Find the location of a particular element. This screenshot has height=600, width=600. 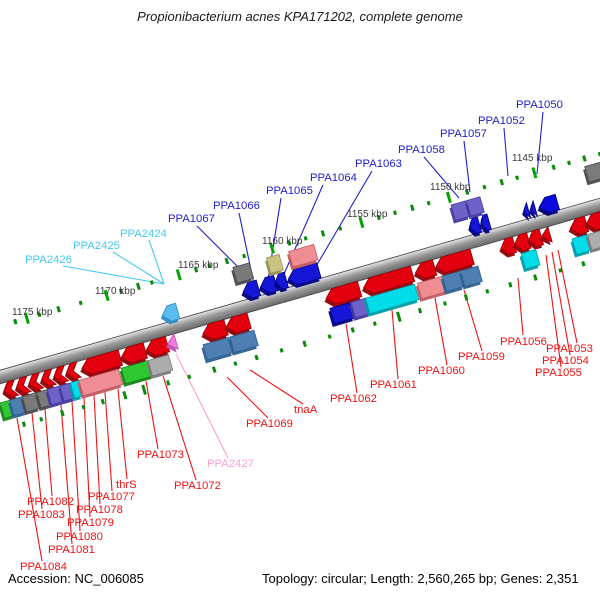

gene-PPA1052 is located at coordinates (527, 210).